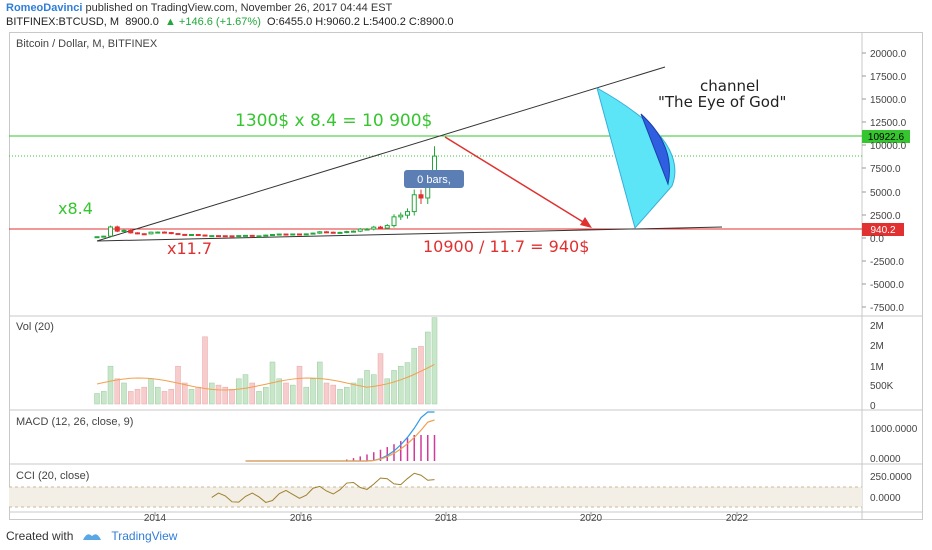 The image size is (932, 550). I want to click on low-price-badge, so click(883, 229).